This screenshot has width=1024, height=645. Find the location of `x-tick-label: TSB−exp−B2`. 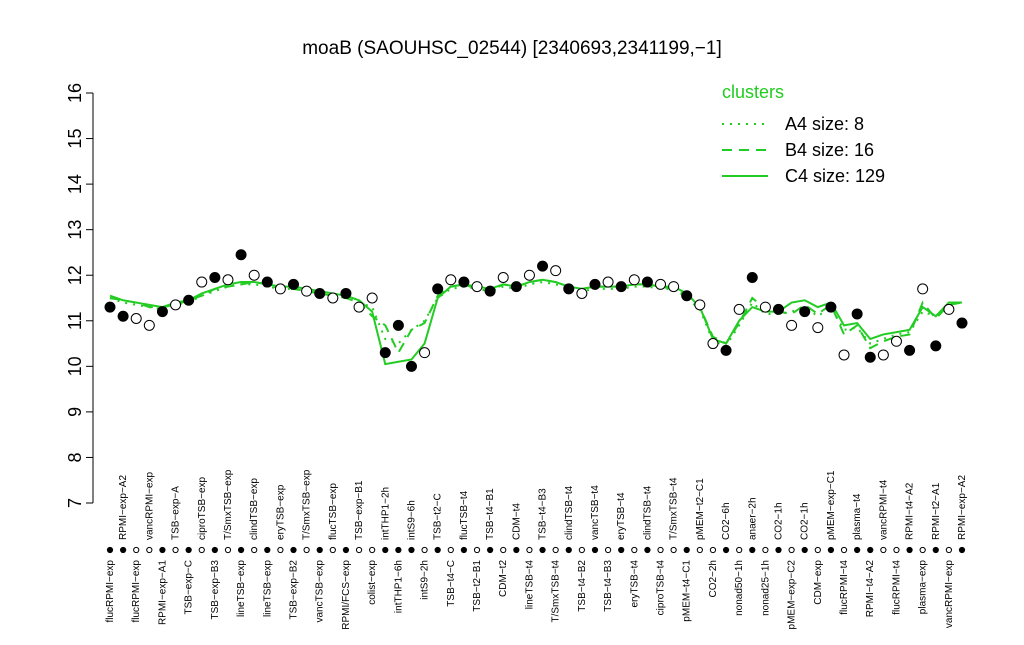

x-tick-label: TSB−exp−B2 is located at coordinates (294, 590).